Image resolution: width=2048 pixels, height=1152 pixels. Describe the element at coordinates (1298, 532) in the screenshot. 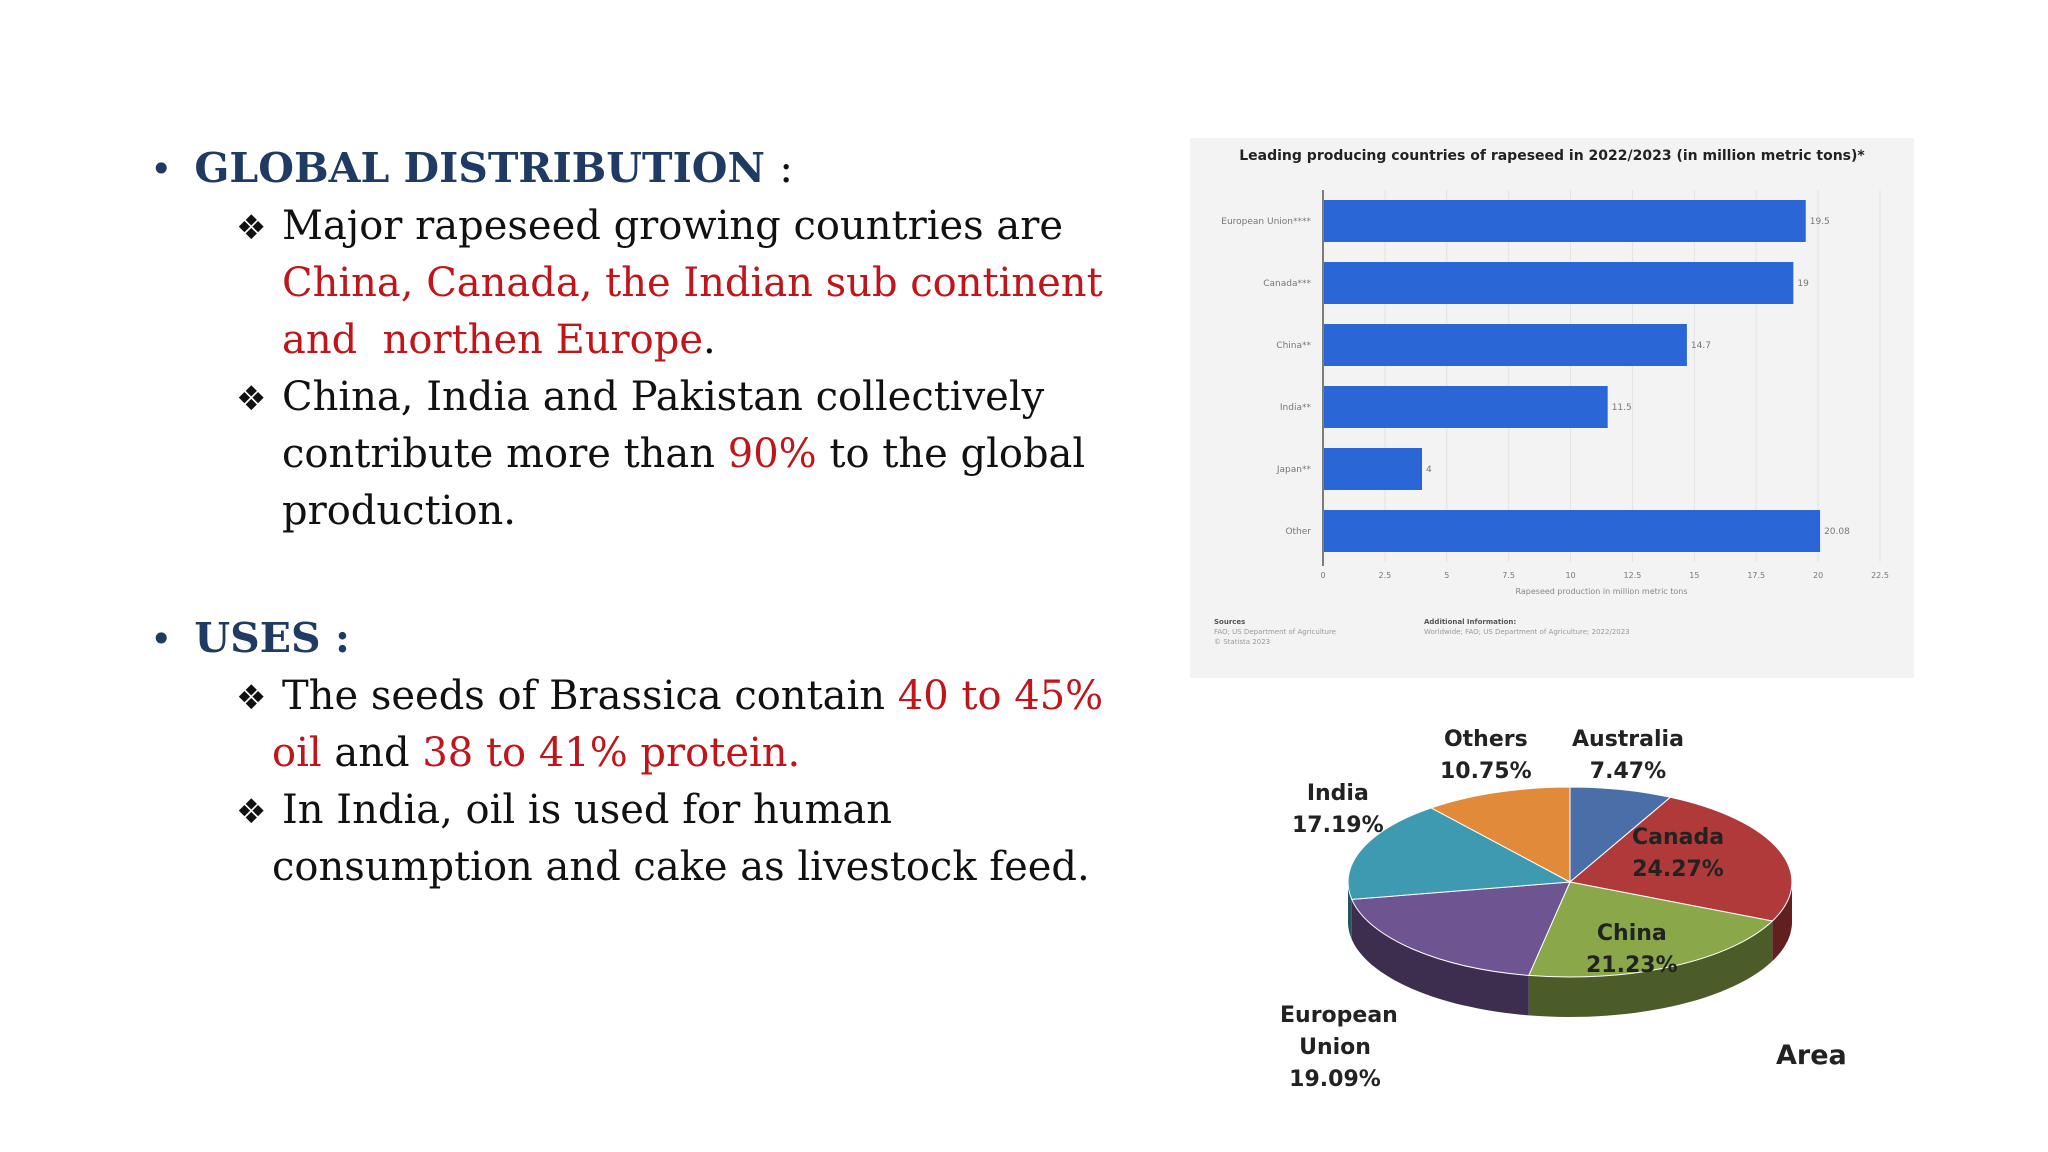

I see `y-category-label: Other` at that location.